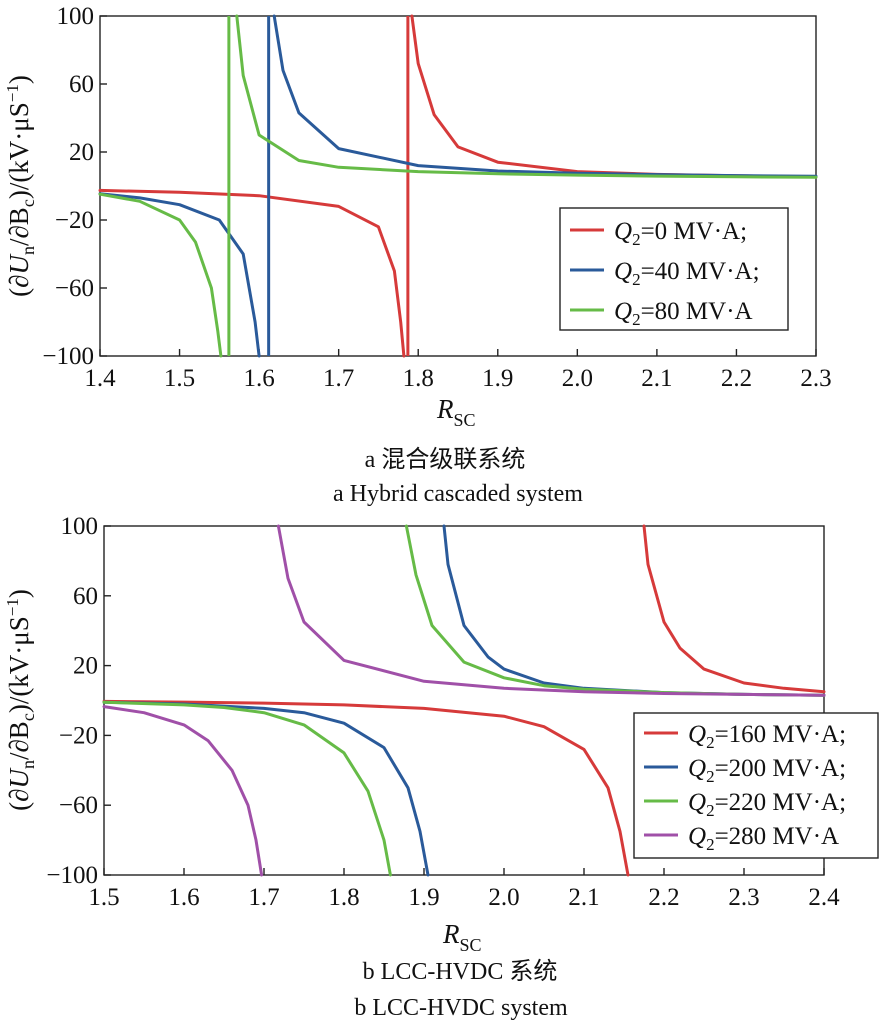 Image resolution: width=890 pixels, height=1024 pixels. What do you see at coordinates (20, 700) in the screenshot?
I see `panel-b-y-axis-label: (∂Un/∂Bc)/(kV·μS−1)` at bounding box center [20, 700].